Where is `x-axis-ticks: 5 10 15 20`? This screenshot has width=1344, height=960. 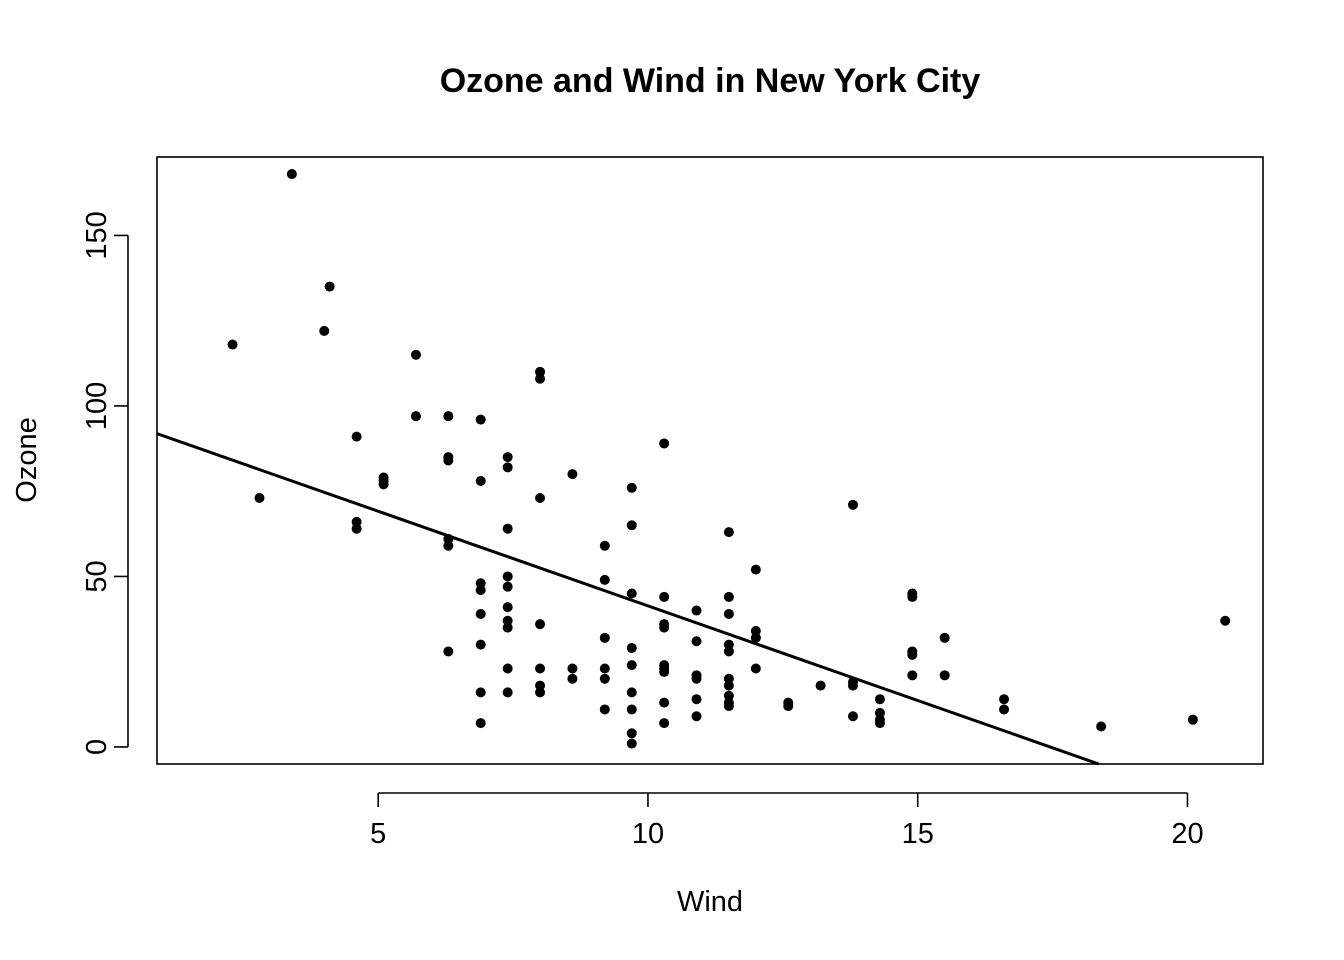
x-axis-ticks: 5 10 15 20 is located at coordinates (787, 821).